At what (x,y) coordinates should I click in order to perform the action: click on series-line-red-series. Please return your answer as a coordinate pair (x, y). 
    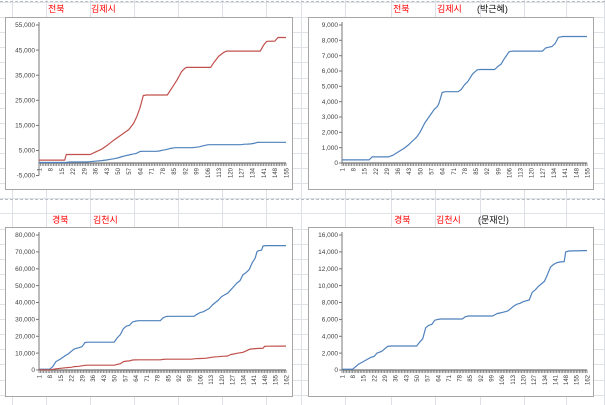
    Looking at the image, I should click on (162, 98).